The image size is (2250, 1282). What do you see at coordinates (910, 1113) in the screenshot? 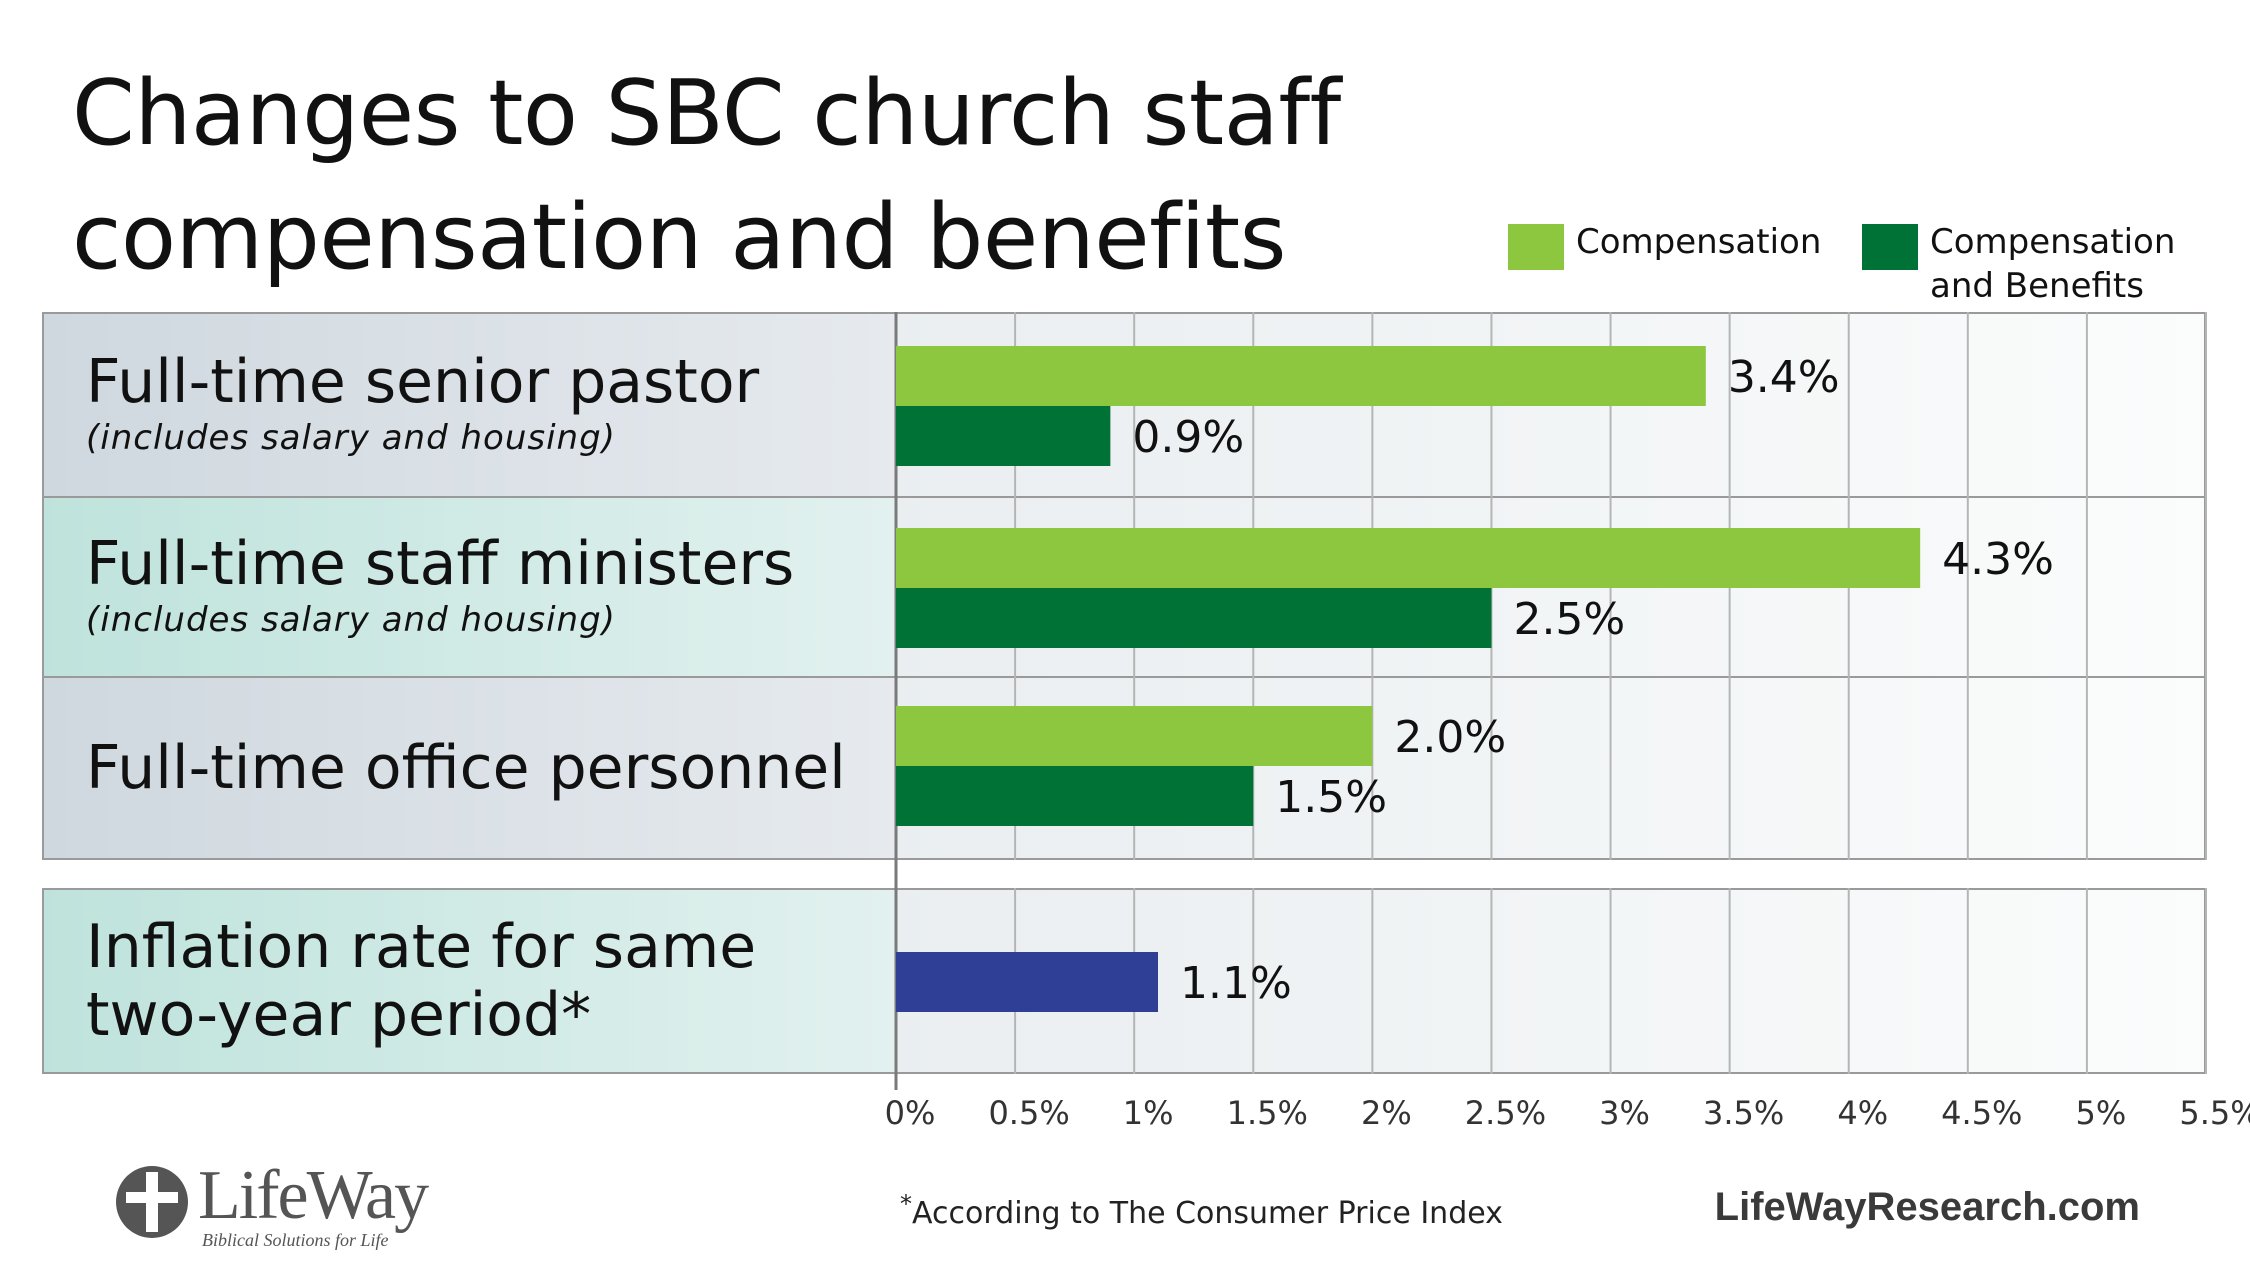
I see `x-tick-label: 0%` at bounding box center [910, 1113].